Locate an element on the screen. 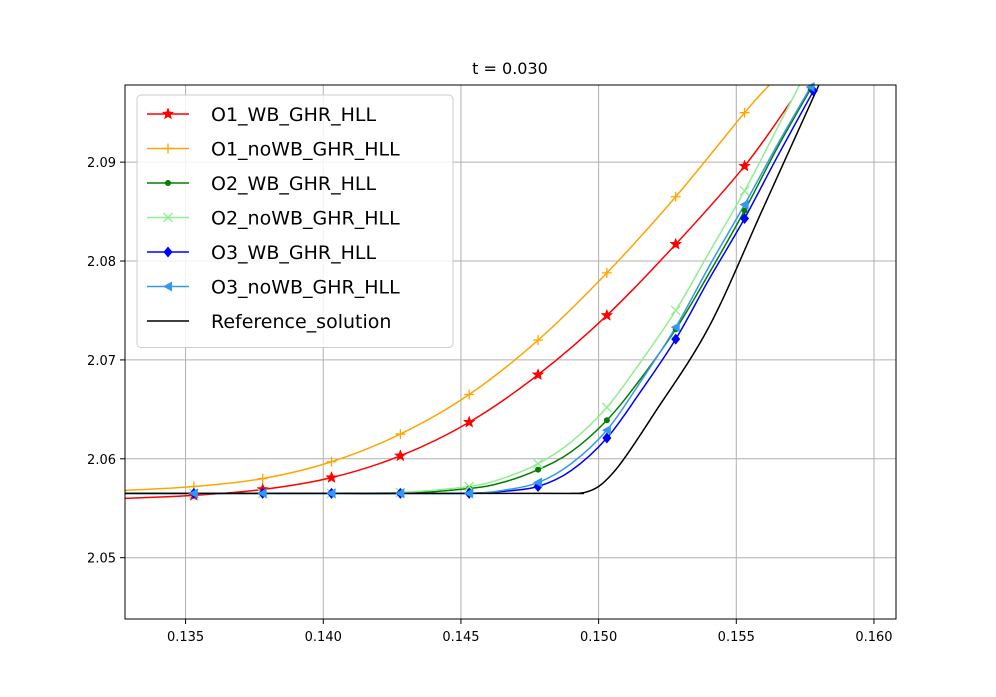  chart-title: t = 0.030 is located at coordinates (510, 68).